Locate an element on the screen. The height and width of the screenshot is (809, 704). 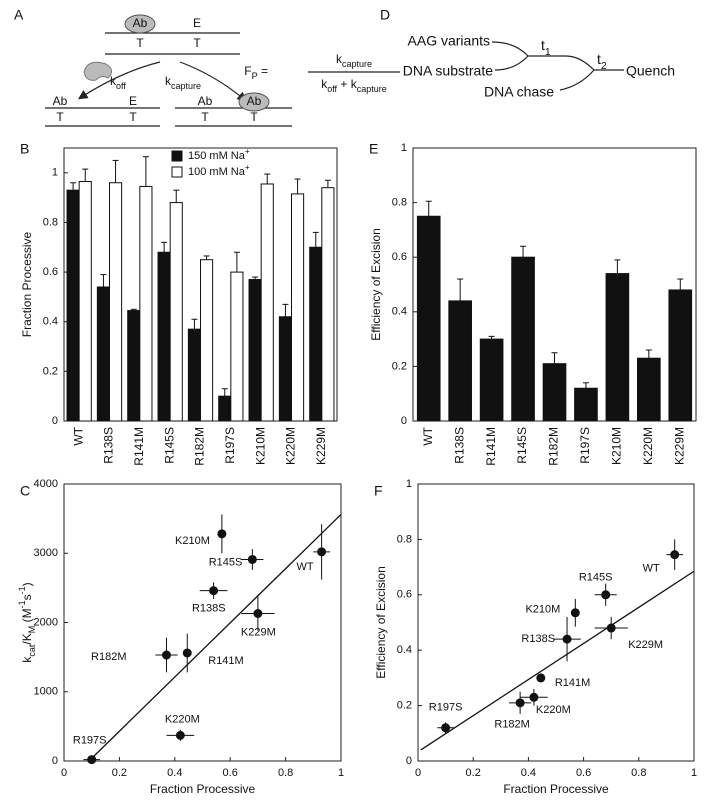
x-tick-label: R182M is located at coordinates (200, 446).